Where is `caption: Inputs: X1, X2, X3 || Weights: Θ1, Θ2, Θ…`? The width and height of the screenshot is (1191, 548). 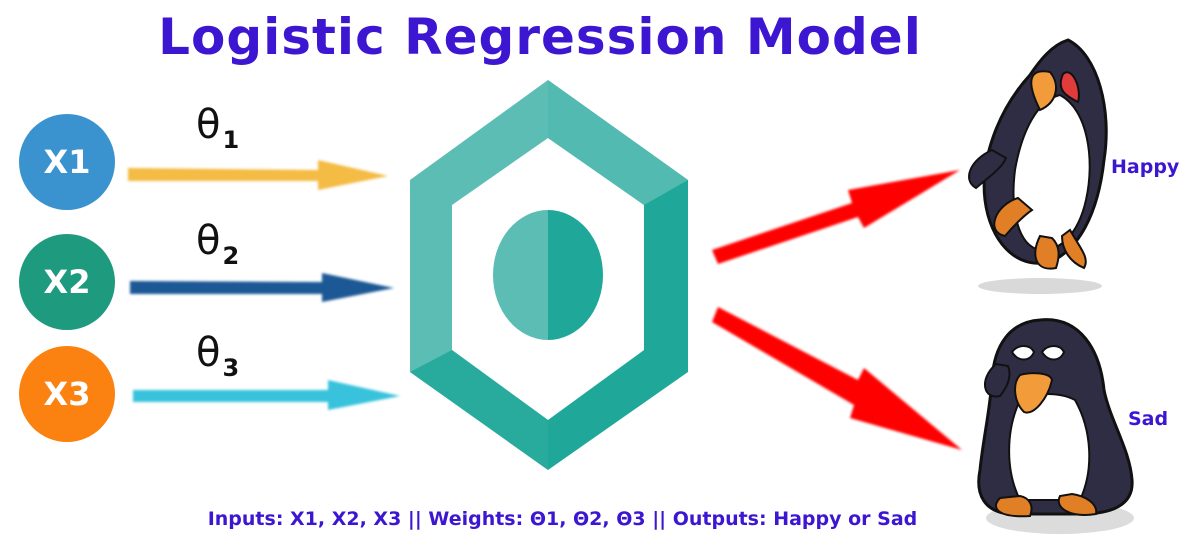
caption: Inputs: X1, X2, X3 || Weights: Θ1, Θ2, Θ… is located at coordinates (562, 519).